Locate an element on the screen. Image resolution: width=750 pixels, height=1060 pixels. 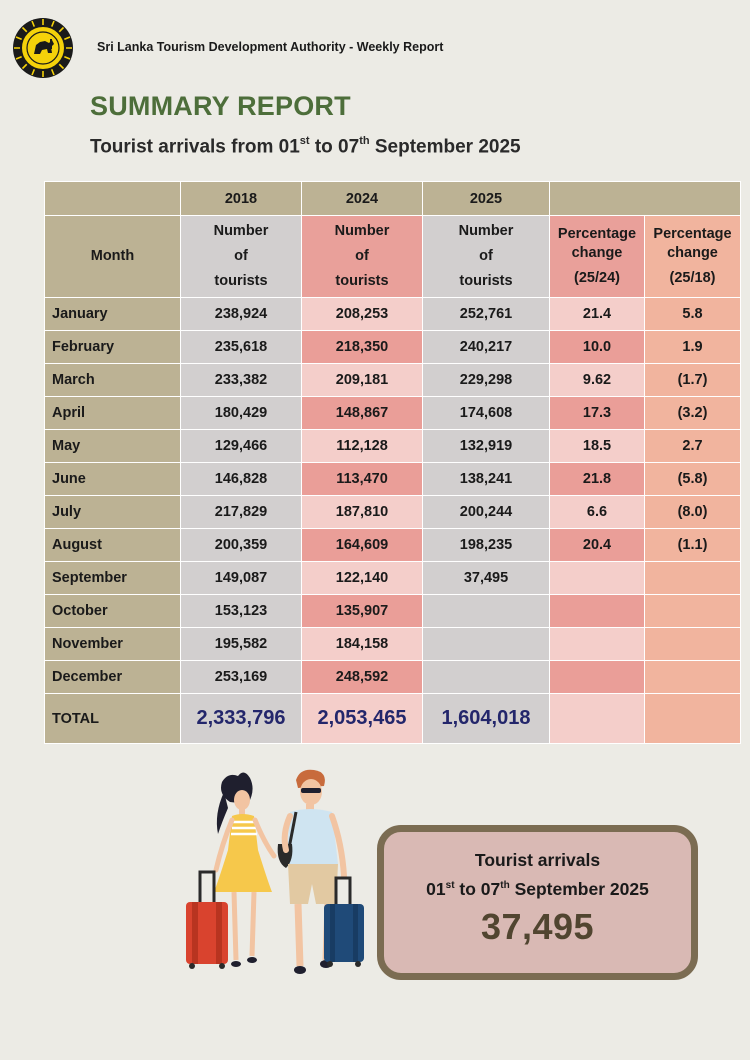
pct-25-18-cell: (3.2) is located at coordinates (692, 413).